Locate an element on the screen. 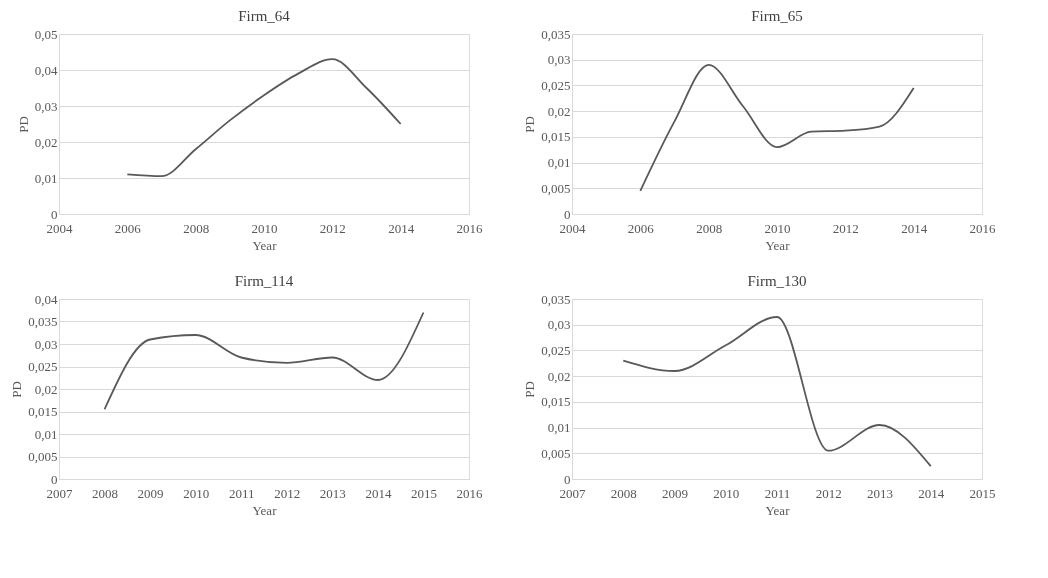  chart-title: Firm_114 is located at coordinates (264, 281).